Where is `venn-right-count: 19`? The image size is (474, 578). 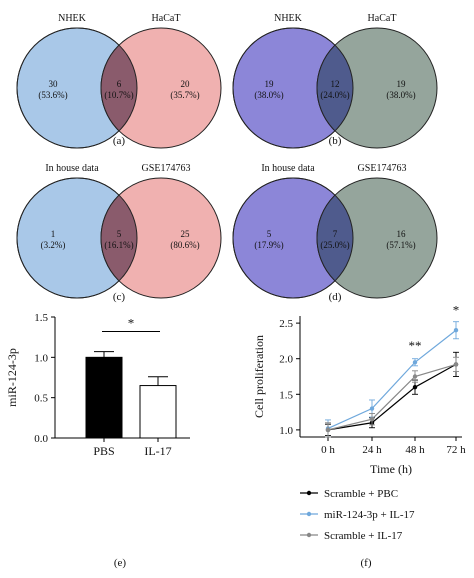
venn-right-count: 19 is located at coordinates (402, 84).